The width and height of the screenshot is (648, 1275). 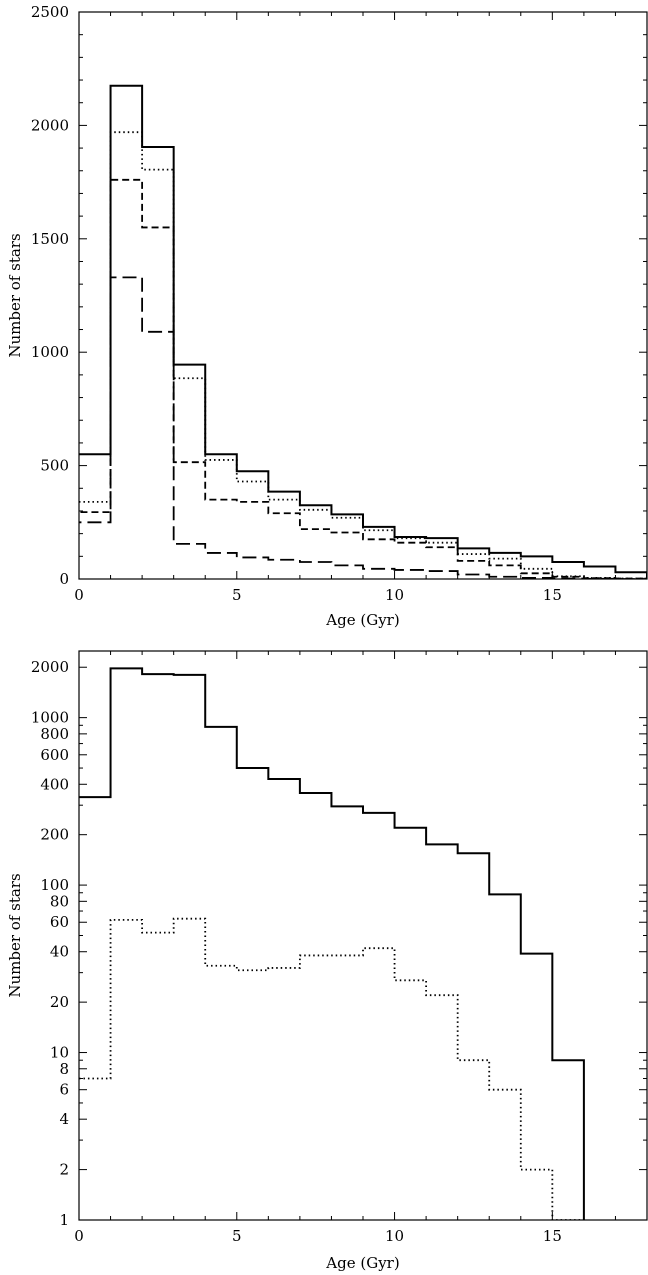 I want to click on y-tick-label: 2500, so click(x=50, y=12).